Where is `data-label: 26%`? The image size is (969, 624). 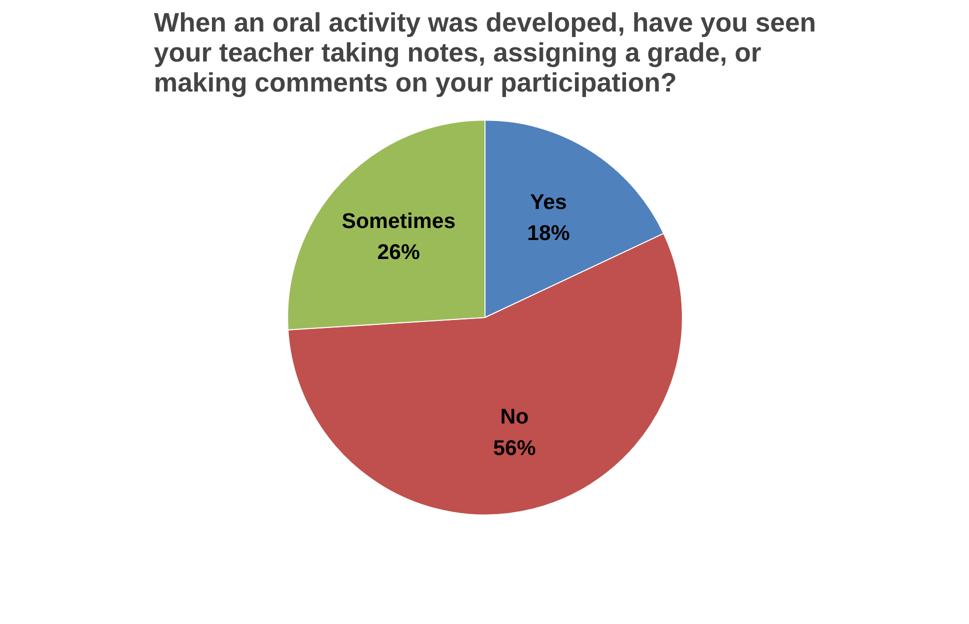
data-label: 26% is located at coordinates (398, 252).